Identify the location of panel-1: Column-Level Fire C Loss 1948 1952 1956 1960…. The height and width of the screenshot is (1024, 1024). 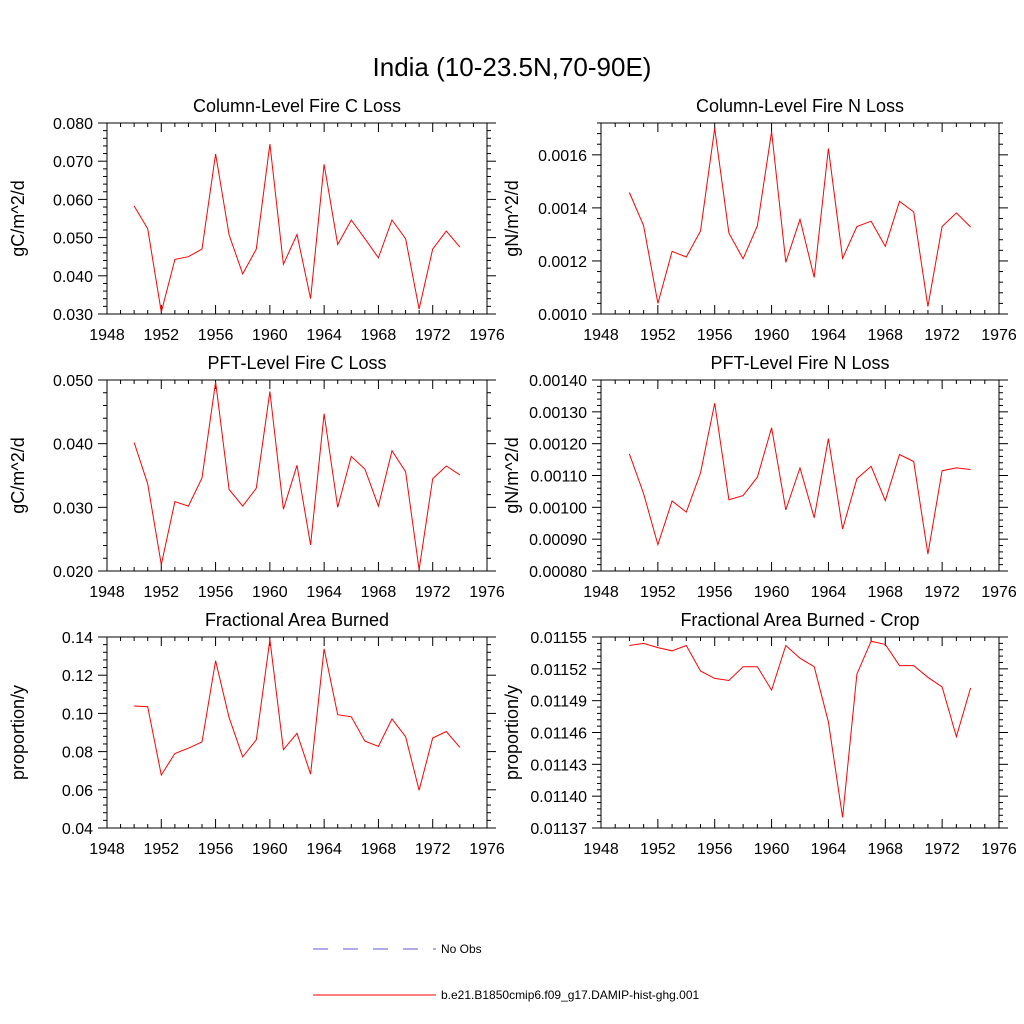
(256, 220).